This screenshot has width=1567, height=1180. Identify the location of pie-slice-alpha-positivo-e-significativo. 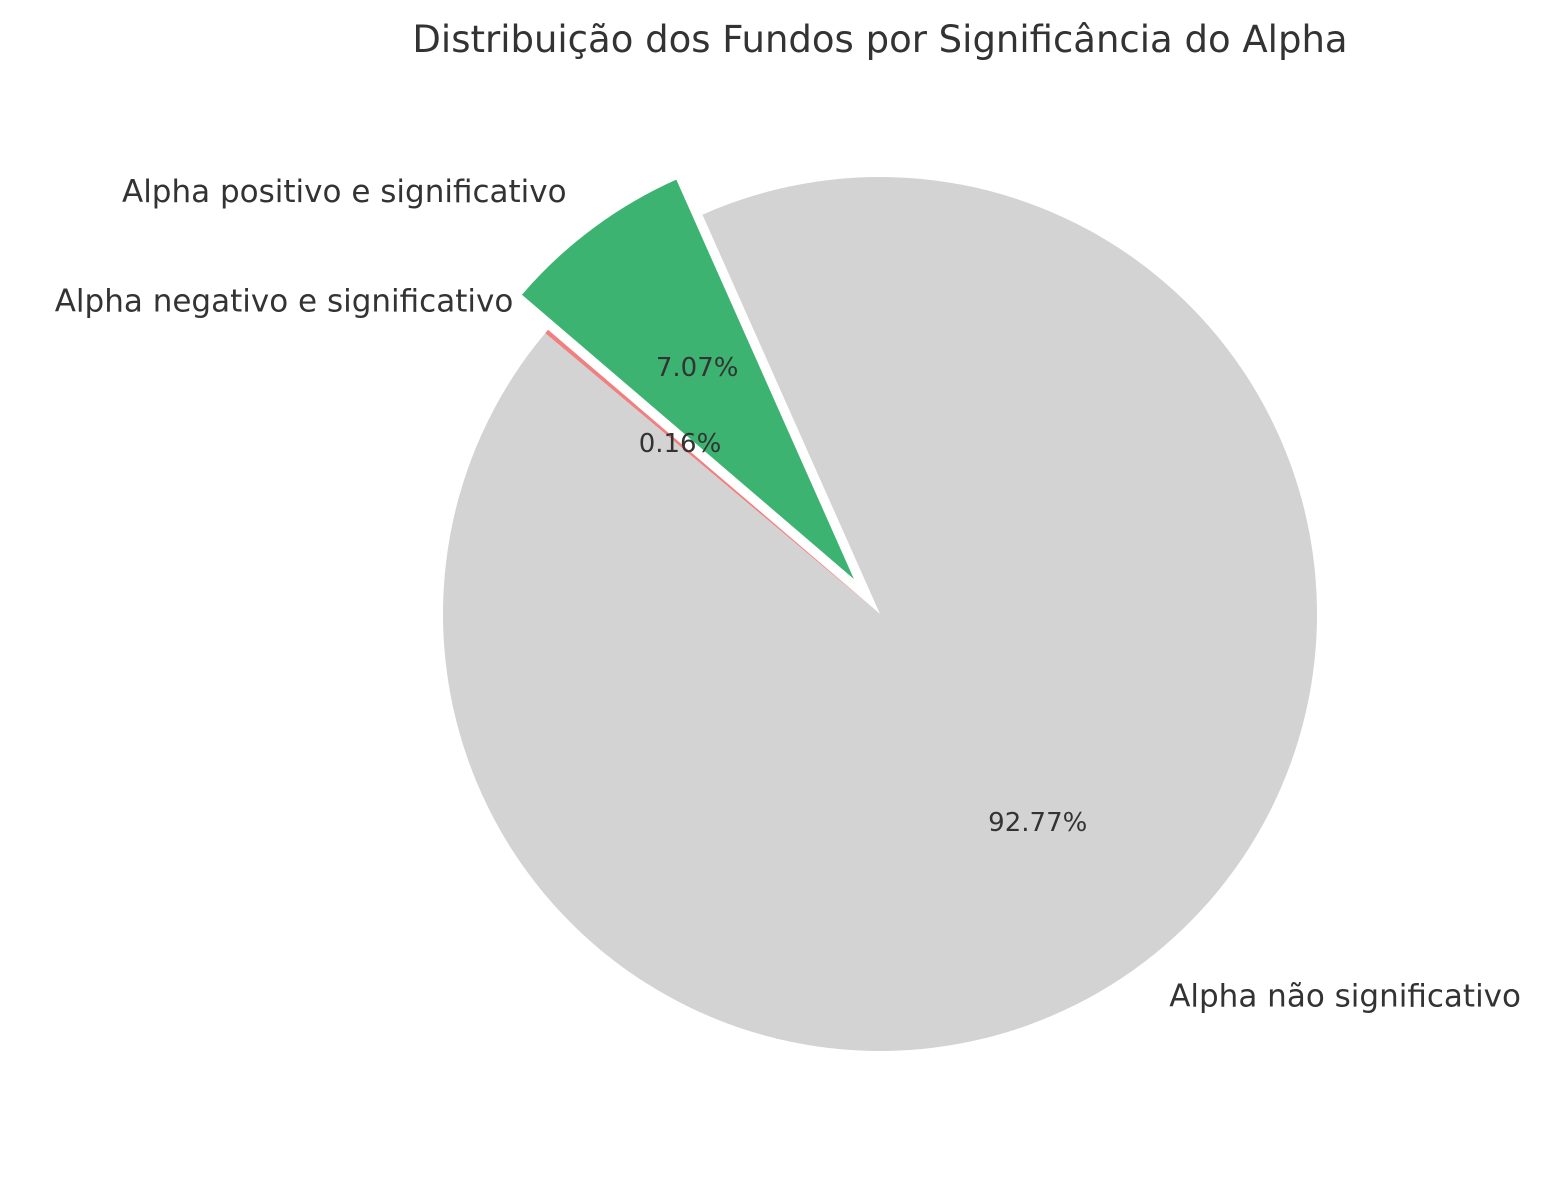
(687, 379).